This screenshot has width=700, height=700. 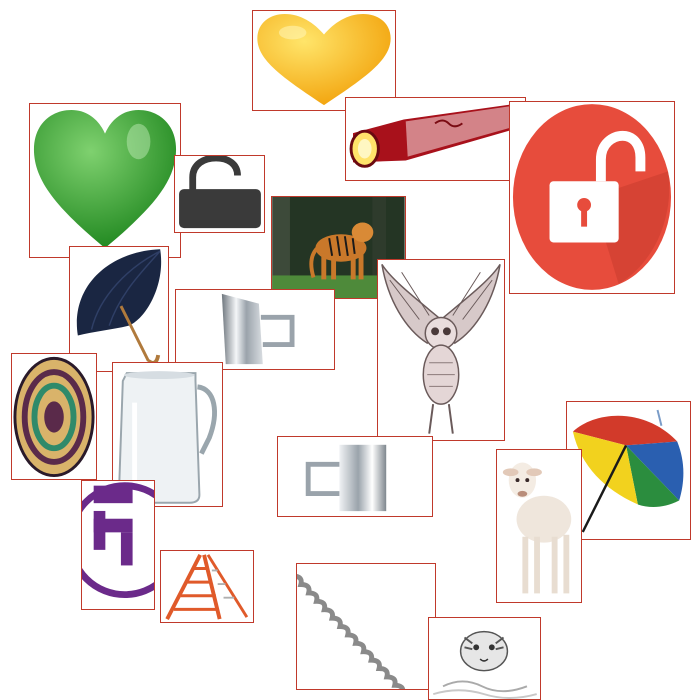 I want to click on lamb-tile, so click(x=539, y=526).